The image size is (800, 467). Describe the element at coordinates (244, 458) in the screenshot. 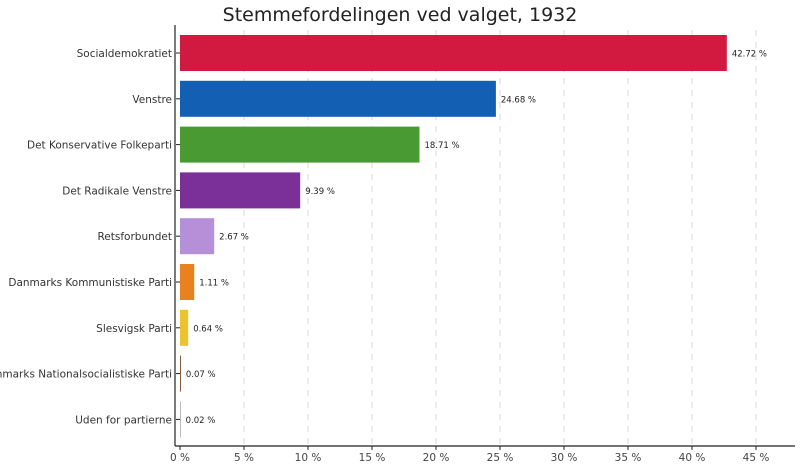

I see `x-tick-label: 5 %` at that location.